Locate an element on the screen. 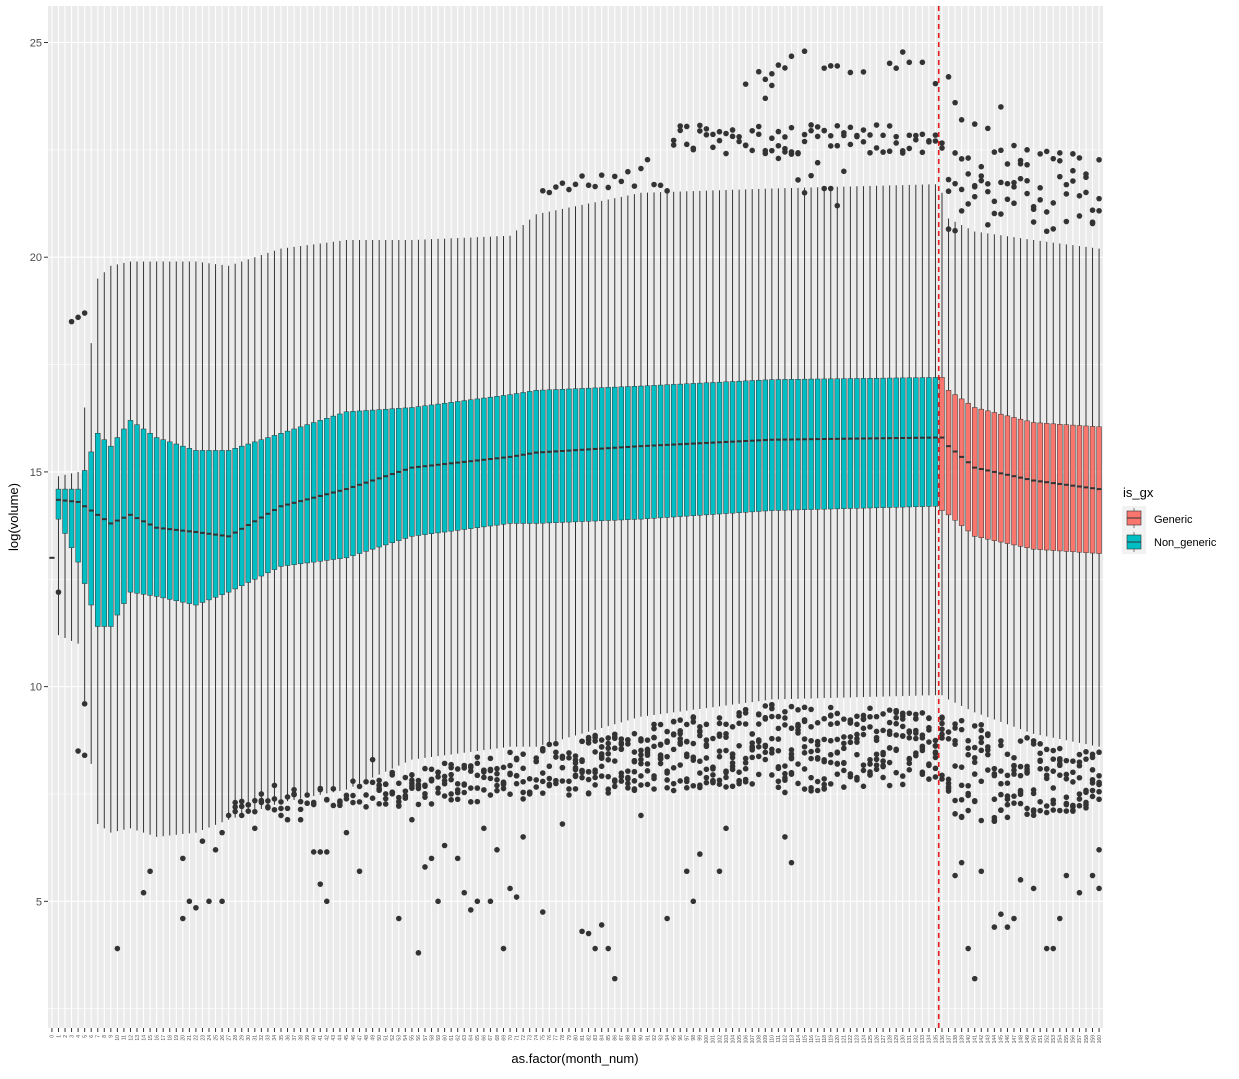  x-tick-label: 16 is located at coordinates (157, 1038).